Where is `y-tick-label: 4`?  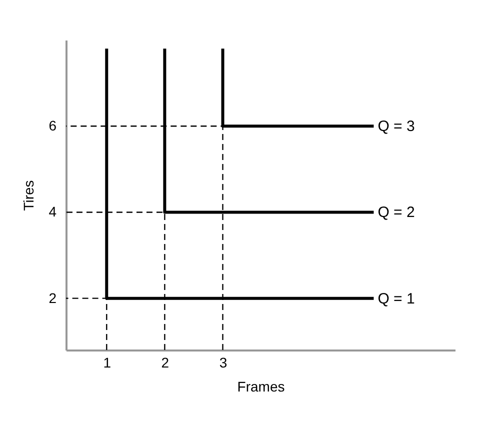
y-tick-label: 4 is located at coordinates (52, 212).